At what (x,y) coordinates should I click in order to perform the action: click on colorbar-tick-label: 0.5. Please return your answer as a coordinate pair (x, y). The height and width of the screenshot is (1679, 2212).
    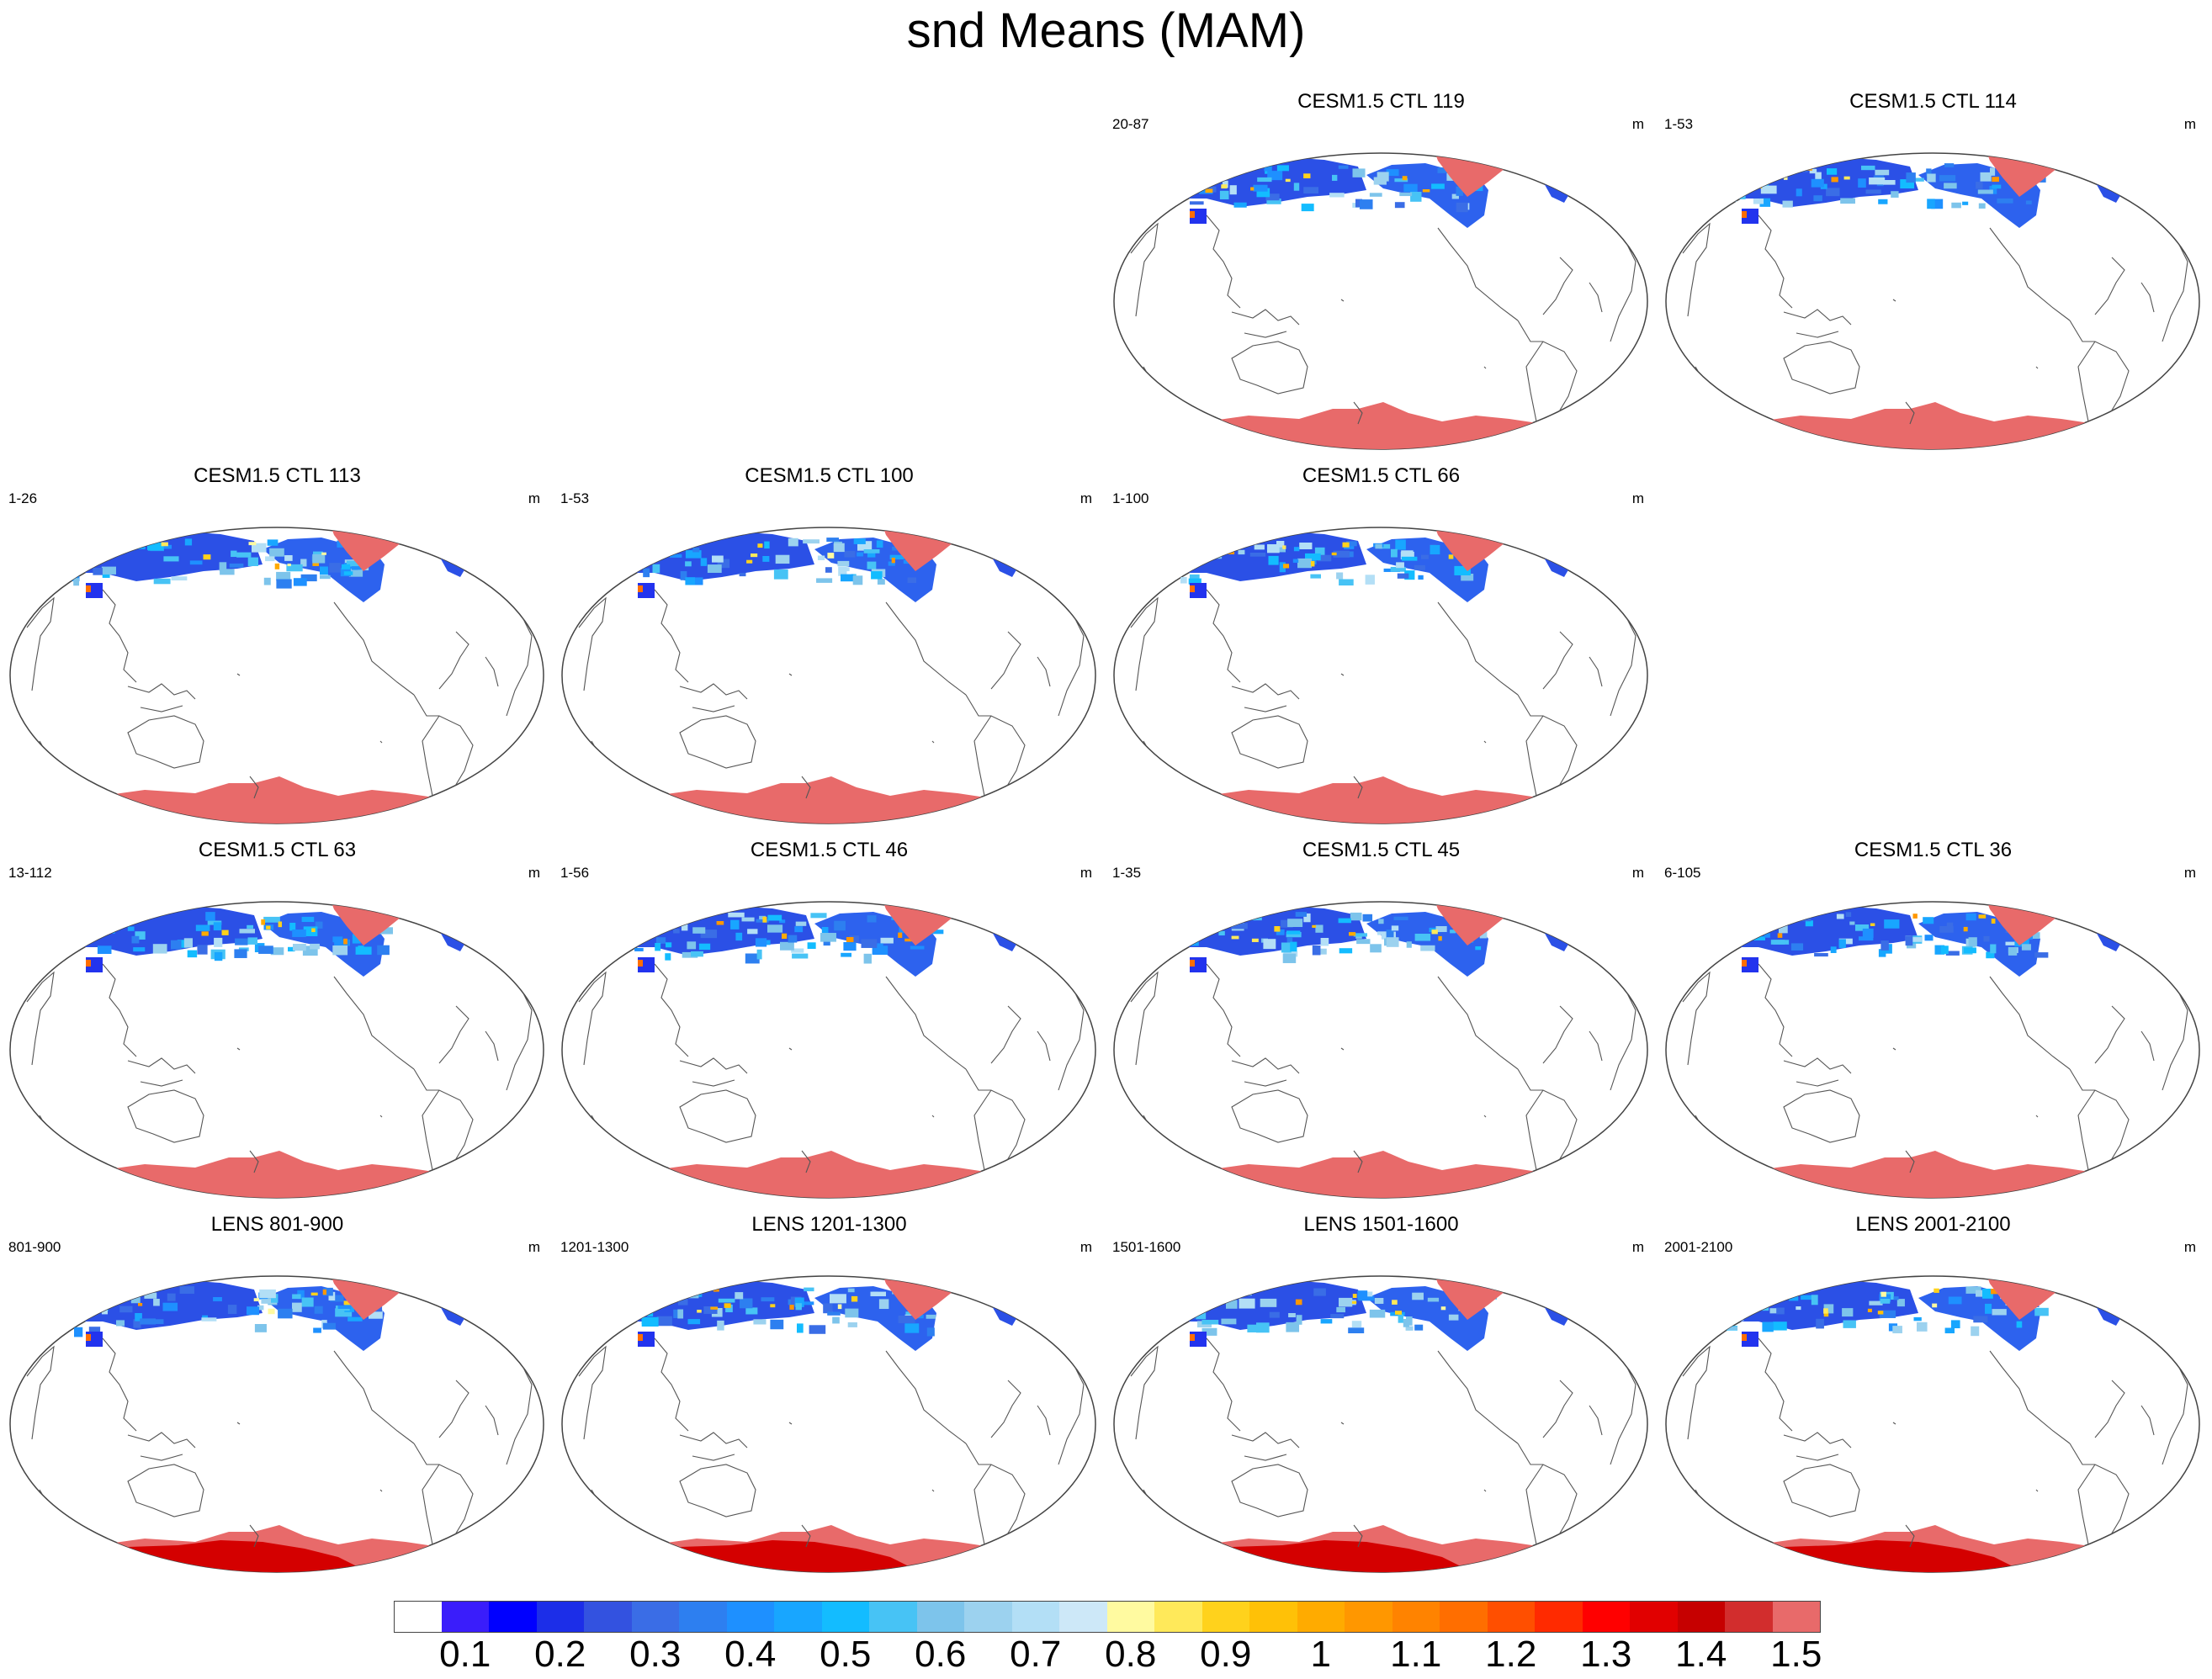
    Looking at the image, I should click on (846, 1654).